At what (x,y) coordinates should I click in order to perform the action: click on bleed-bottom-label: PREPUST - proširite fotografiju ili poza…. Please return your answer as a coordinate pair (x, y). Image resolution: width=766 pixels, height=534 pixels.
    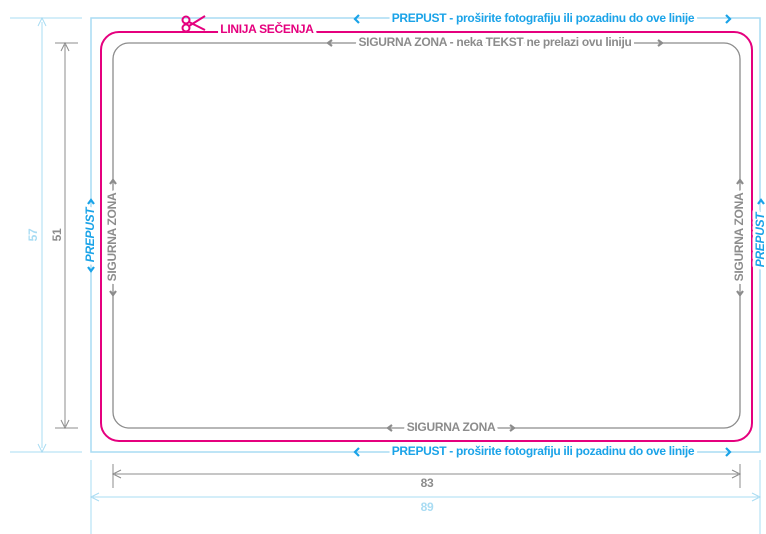
    Looking at the image, I should click on (543, 451).